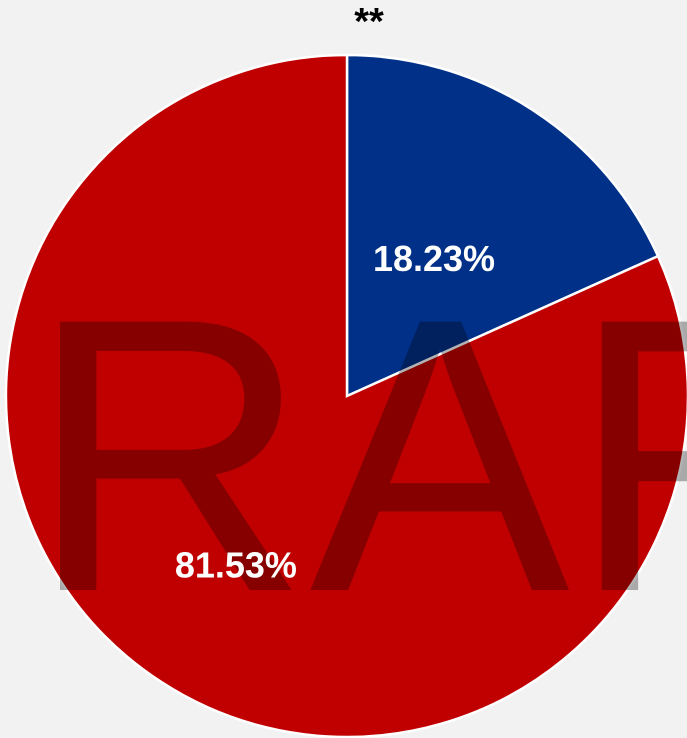 This screenshot has height=738, width=687. Describe the element at coordinates (434, 258) in the screenshot. I see `slice-label-1: 18.23%` at that location.